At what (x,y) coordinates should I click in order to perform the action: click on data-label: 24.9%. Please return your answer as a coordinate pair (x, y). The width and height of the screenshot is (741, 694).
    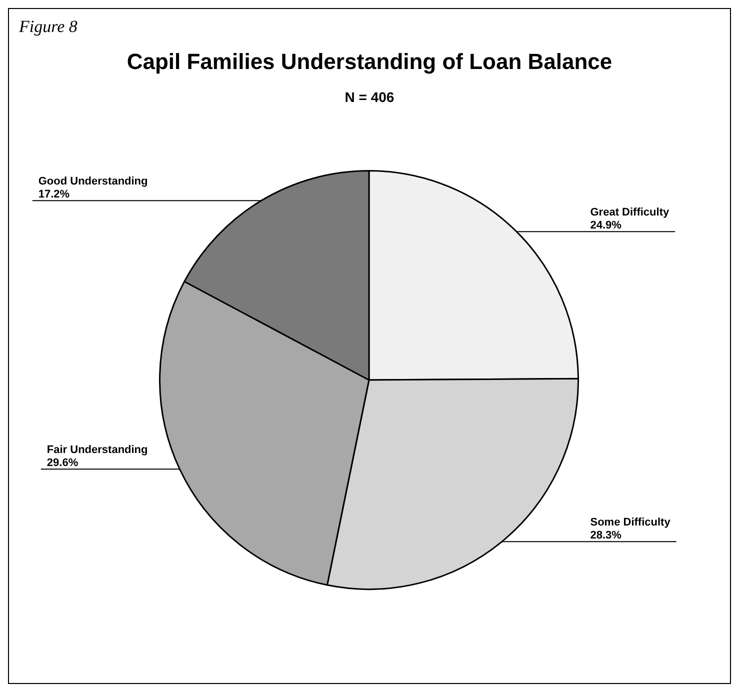
    Looking at the image, I should click on (606, 226).